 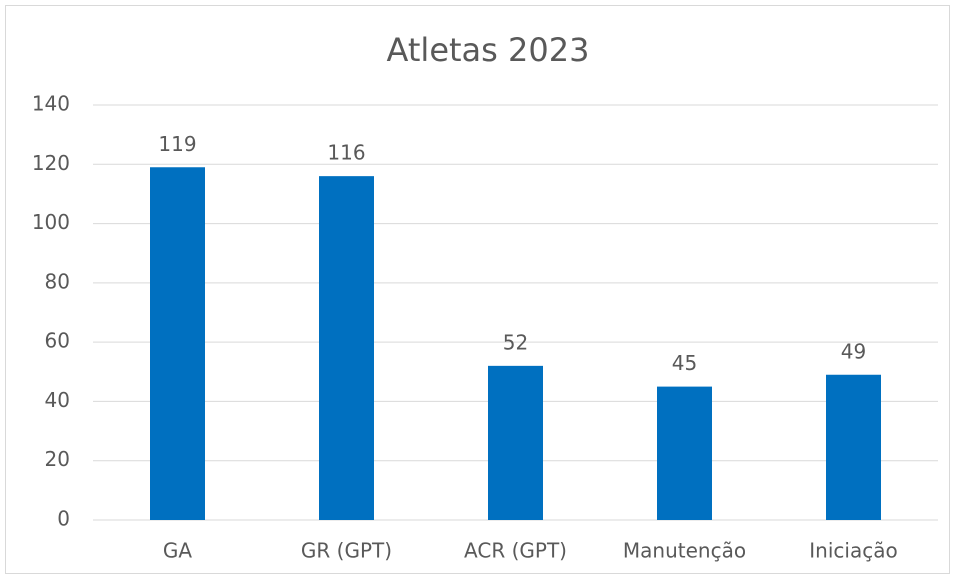 I want to click on y-tick-label: 20, so click(x=57, y=459).